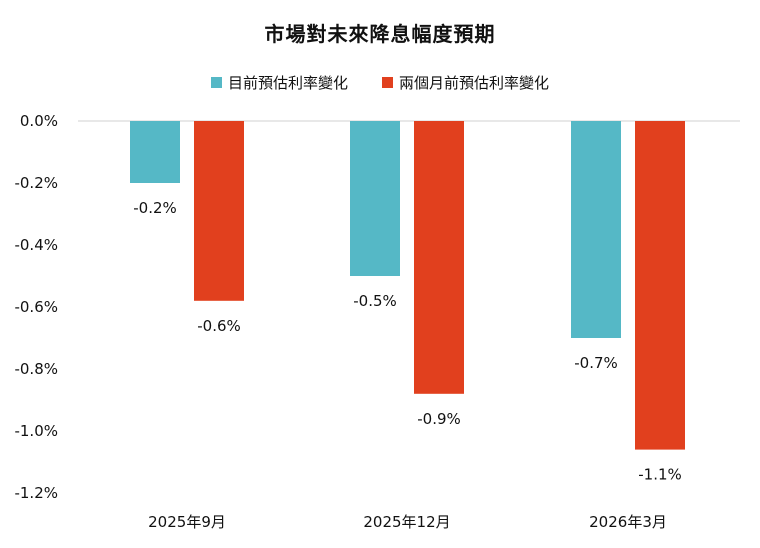  I want to click on data-label: -0.5%, so click(375, 301).